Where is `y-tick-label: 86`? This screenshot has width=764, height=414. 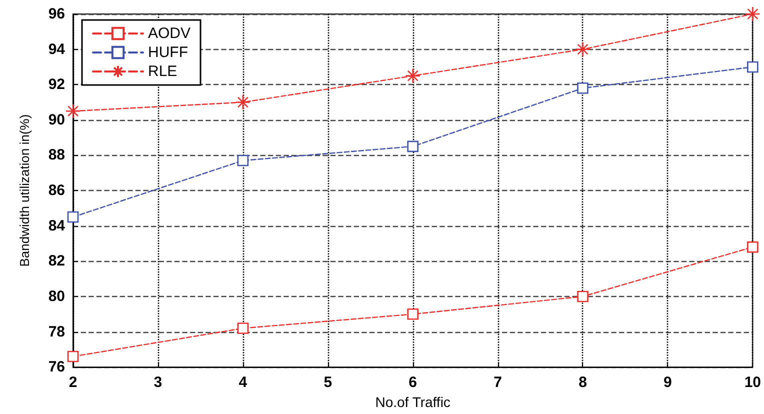
y-tick-label: 86 is located at coordinates (56, 191).